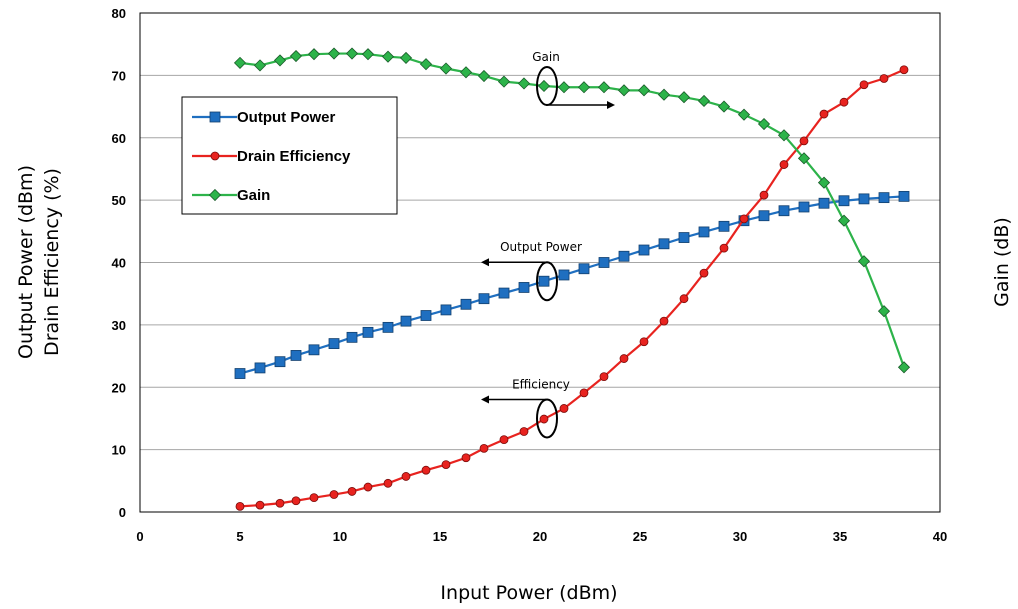  I want to click on x-tick-label: 20, so click(540, 536).